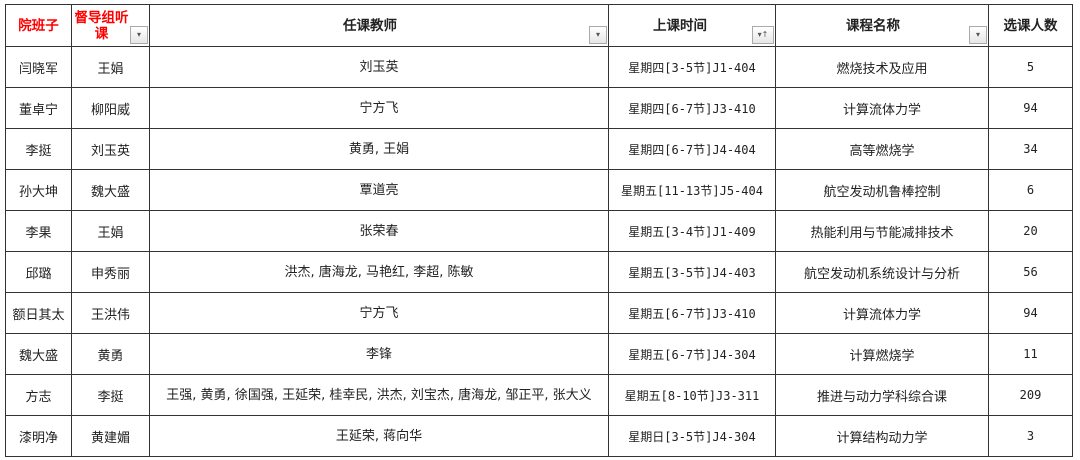 This screenshot has width=1080, height=460. I want to click on teacher-cell: 黄勇, 王娟, so click(379, 149).